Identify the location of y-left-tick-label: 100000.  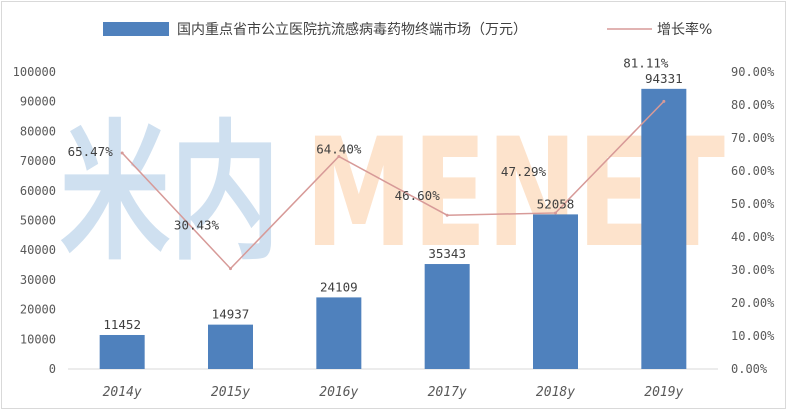
(34, 72).